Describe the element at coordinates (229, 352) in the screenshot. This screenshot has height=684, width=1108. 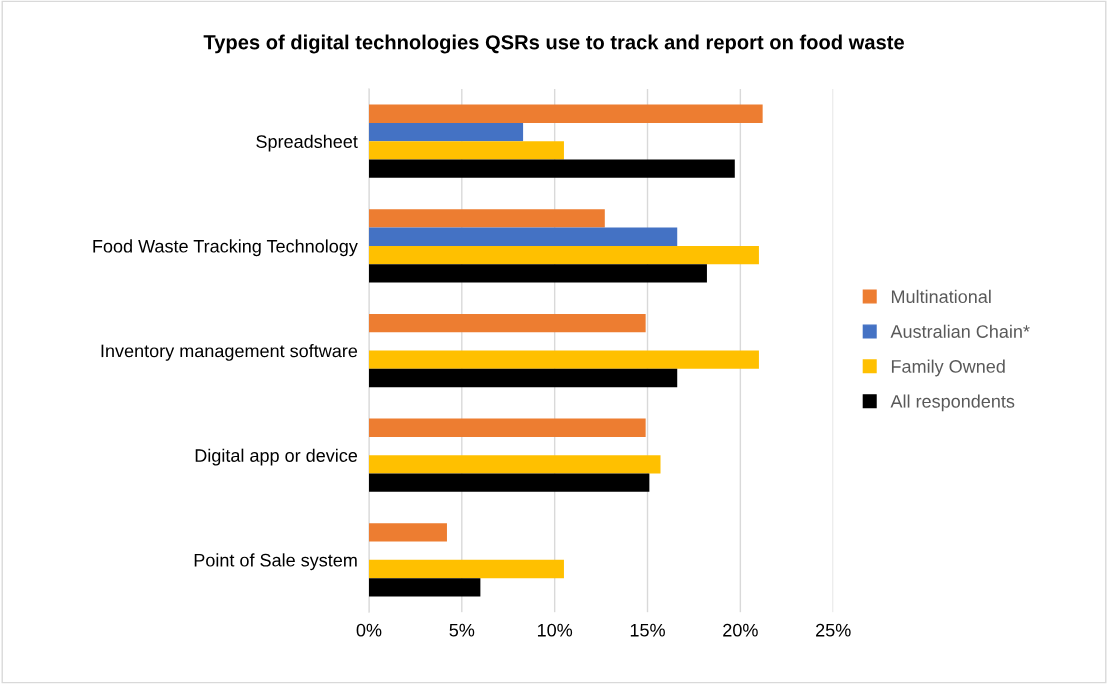
I see `y-tick-label: Inventory management software` at that location.